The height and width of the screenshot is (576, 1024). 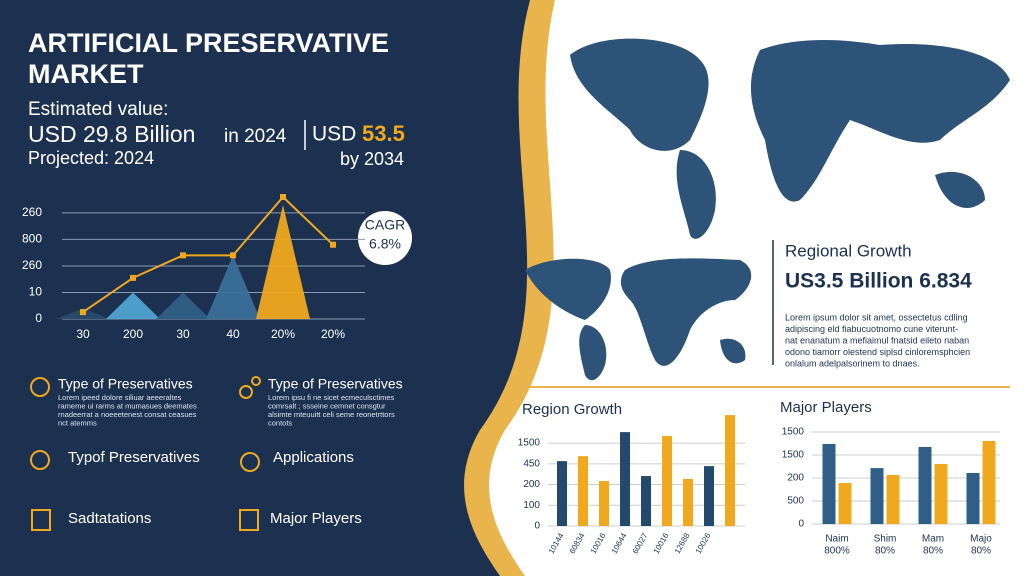 I want to click on feature-text: Lorem ipeed dolore siliuar aeeeraltes, so click(x=120, y=397).